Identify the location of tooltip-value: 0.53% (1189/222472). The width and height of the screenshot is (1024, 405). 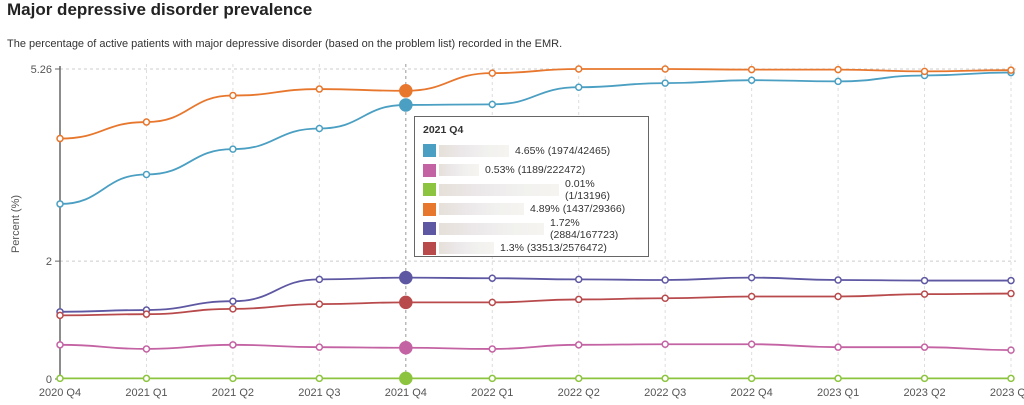
(535, 170).